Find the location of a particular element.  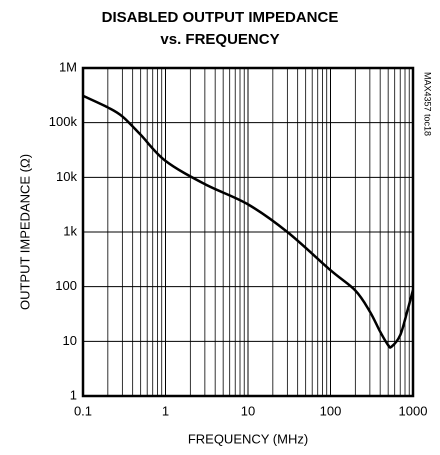

x-tick-label: 1000 is located at coordinates (413, 410).